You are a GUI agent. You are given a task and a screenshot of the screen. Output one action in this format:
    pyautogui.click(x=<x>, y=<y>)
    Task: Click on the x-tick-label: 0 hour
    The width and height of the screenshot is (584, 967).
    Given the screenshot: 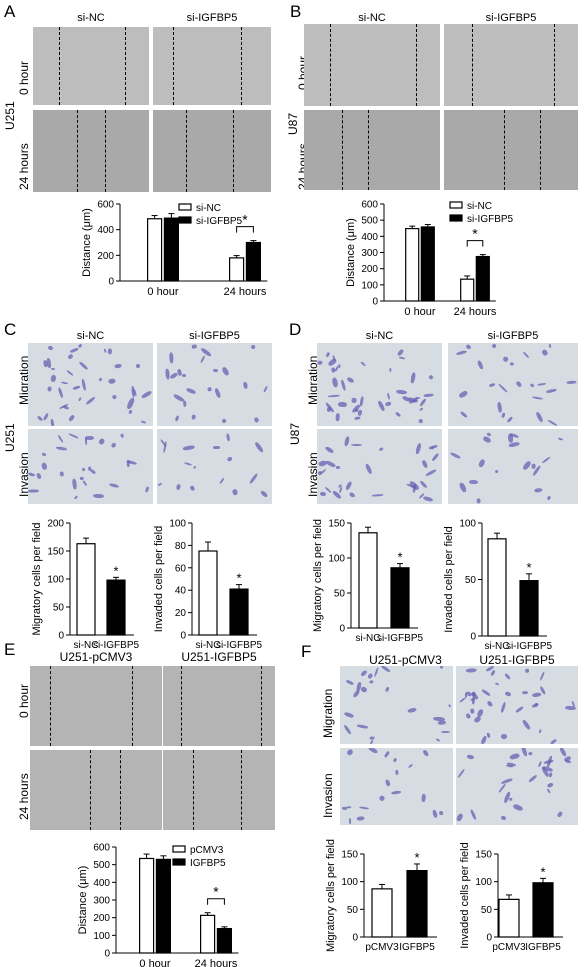 What is the action you would take?
    pyautogui.click(x=155, y=962)
    